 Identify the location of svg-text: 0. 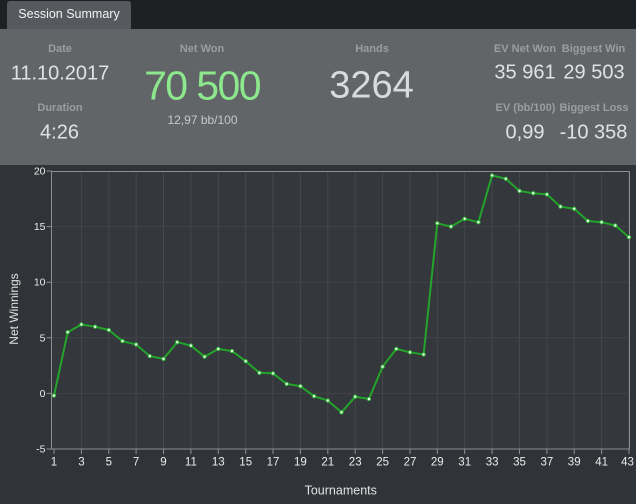
(43, 394).